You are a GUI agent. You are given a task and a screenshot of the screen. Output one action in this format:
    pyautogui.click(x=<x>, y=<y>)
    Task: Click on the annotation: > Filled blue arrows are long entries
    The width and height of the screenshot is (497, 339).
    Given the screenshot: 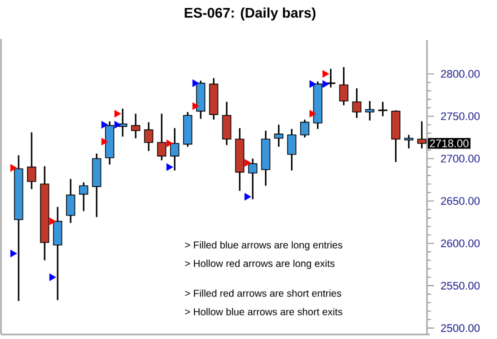 What is the action you would take?
    pyautogui.click(x=263, y=245)
    